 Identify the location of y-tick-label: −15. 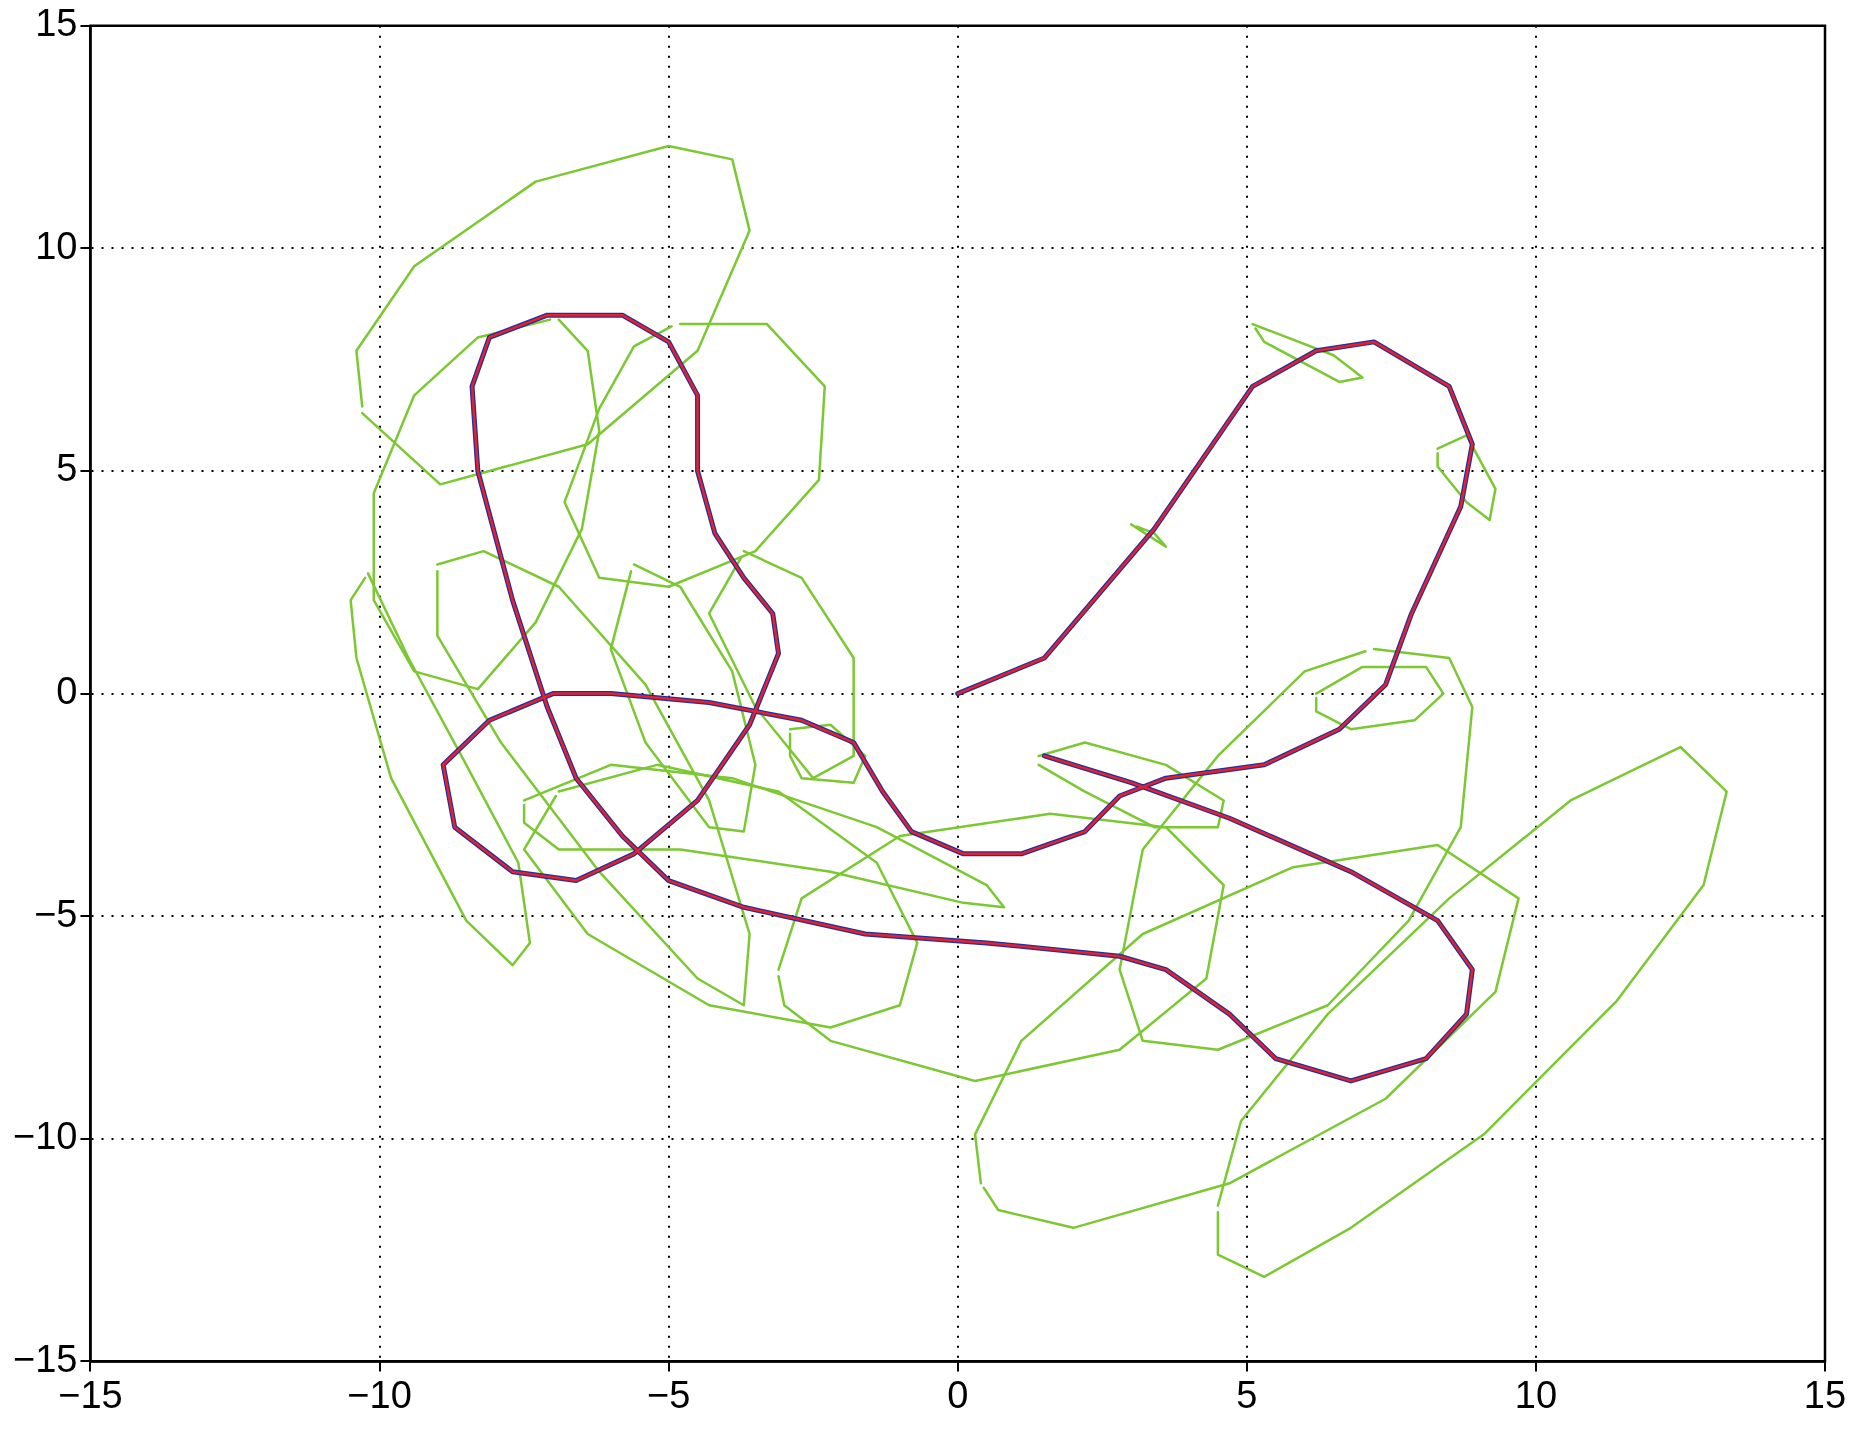
(45, 1358).